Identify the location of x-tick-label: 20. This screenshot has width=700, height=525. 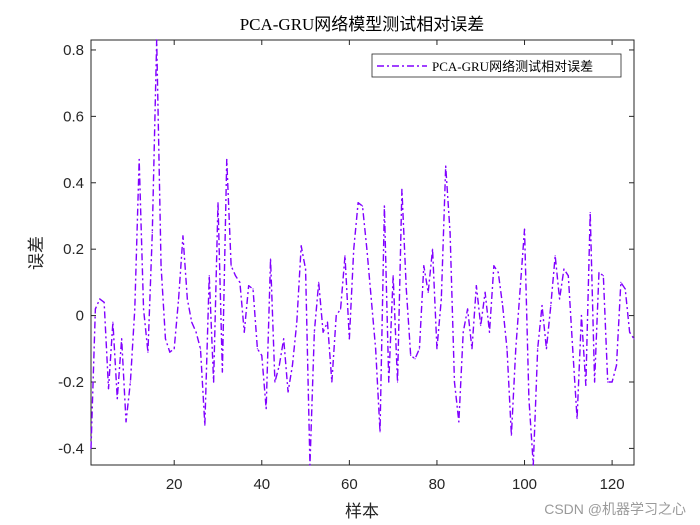
(174, 484).